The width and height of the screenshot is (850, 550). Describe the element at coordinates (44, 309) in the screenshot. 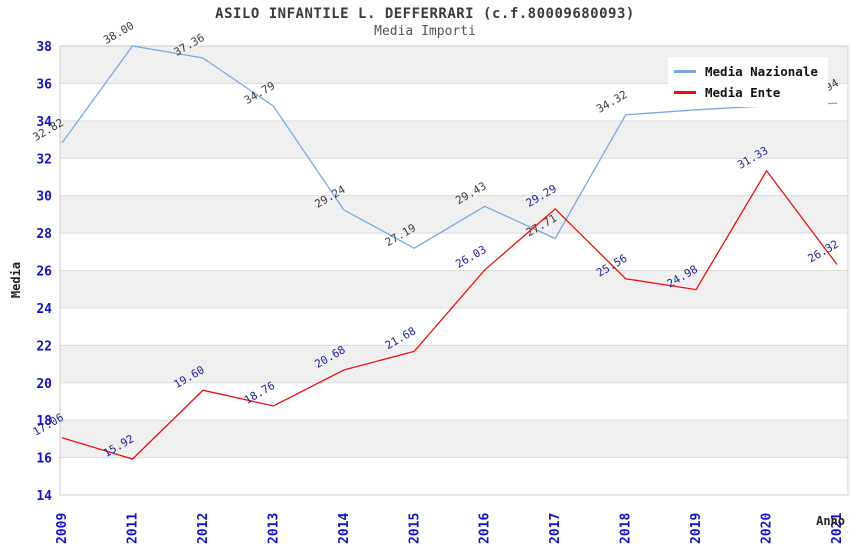

I see `y-tick-label: 24` at that location.